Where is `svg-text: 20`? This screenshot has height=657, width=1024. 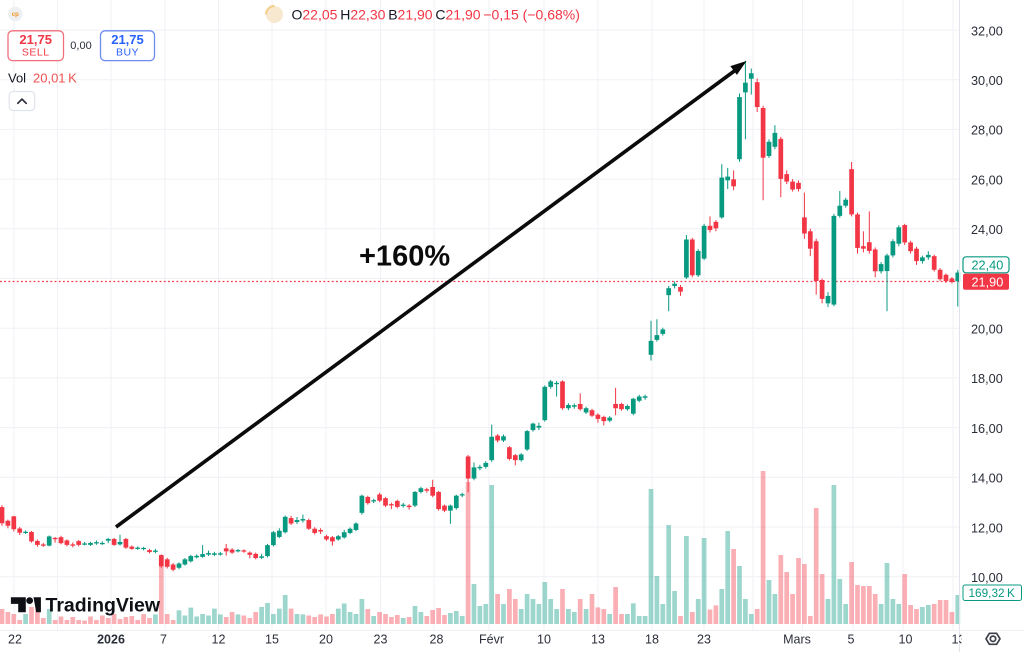 svg-text: 20 is located at coordinates (326, 640).